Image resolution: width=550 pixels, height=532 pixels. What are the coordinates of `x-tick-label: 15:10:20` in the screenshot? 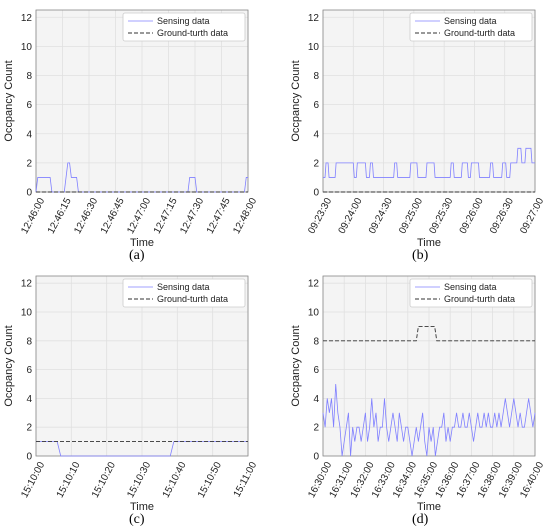 It's located at (104, 480).